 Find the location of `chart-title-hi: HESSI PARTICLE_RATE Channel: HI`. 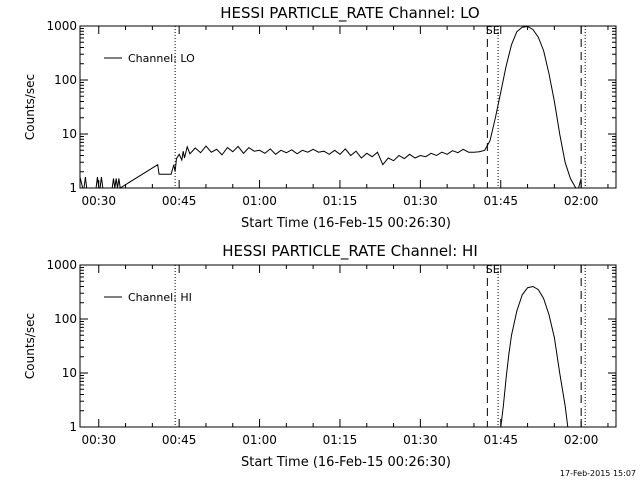

chart-title-hi: HESSI PARTICLE_RATE Channel: HI is located at coordinates (350, 251).